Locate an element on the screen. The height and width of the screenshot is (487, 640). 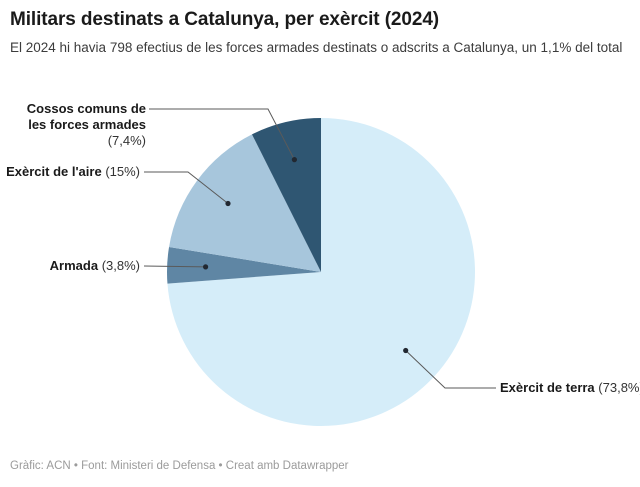
slice-value: (73,8%) is located at coordinates (619, 387).